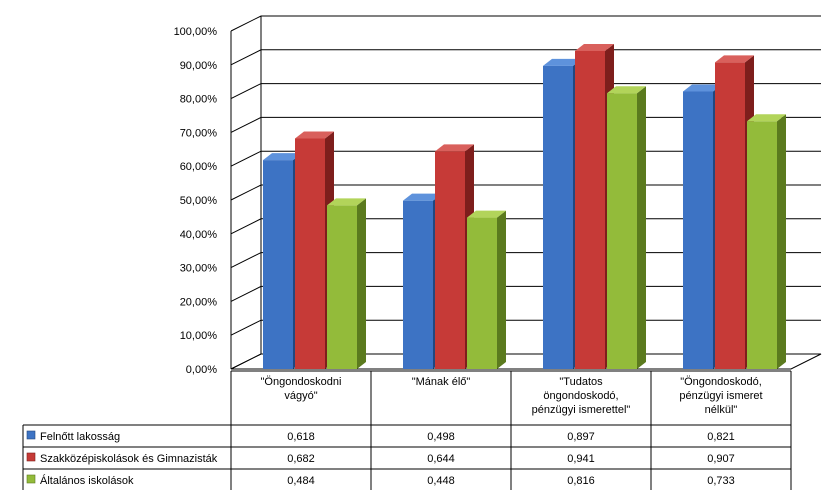 The image size is (824, 490). Describe the element at coordinates (720, 396) in the screenshot. I see `category-label: pénzügyi ismeret` at that location.